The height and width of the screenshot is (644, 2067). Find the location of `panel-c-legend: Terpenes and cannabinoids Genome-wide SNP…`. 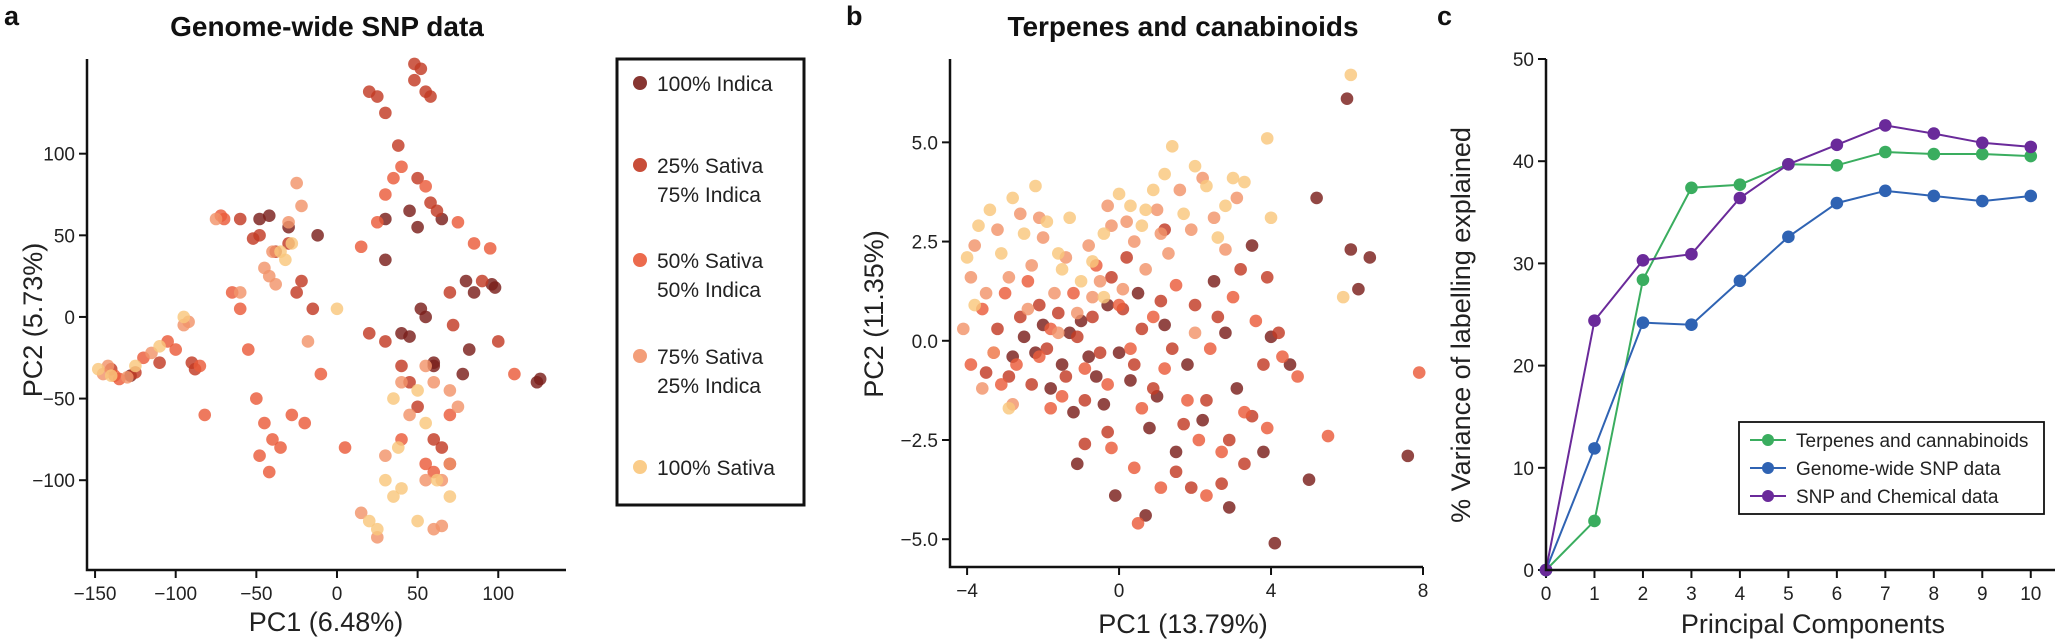

panel-c-legend: Terpenes and cannabinoids Genome-wide SNP… is located at coordinates (1891, 468).